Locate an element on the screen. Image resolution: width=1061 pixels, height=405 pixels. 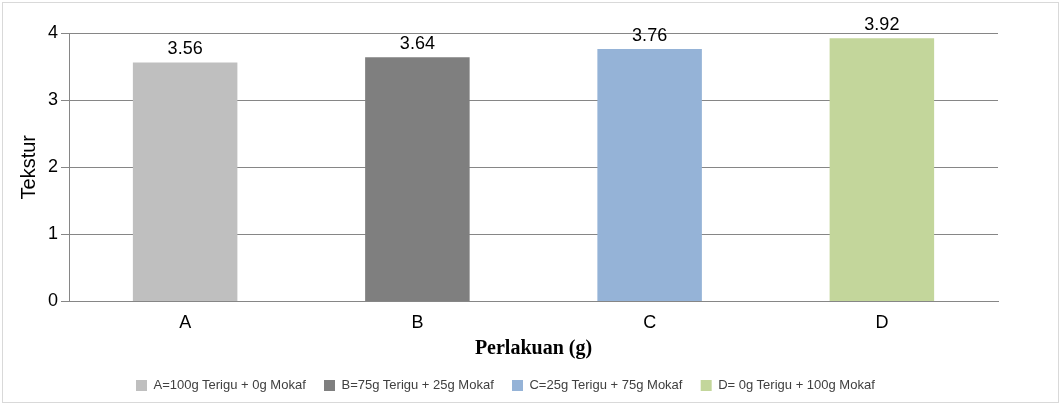
legend-label: C=25g Terigu + 75g Mokaf is located at coordinates (606, 385).